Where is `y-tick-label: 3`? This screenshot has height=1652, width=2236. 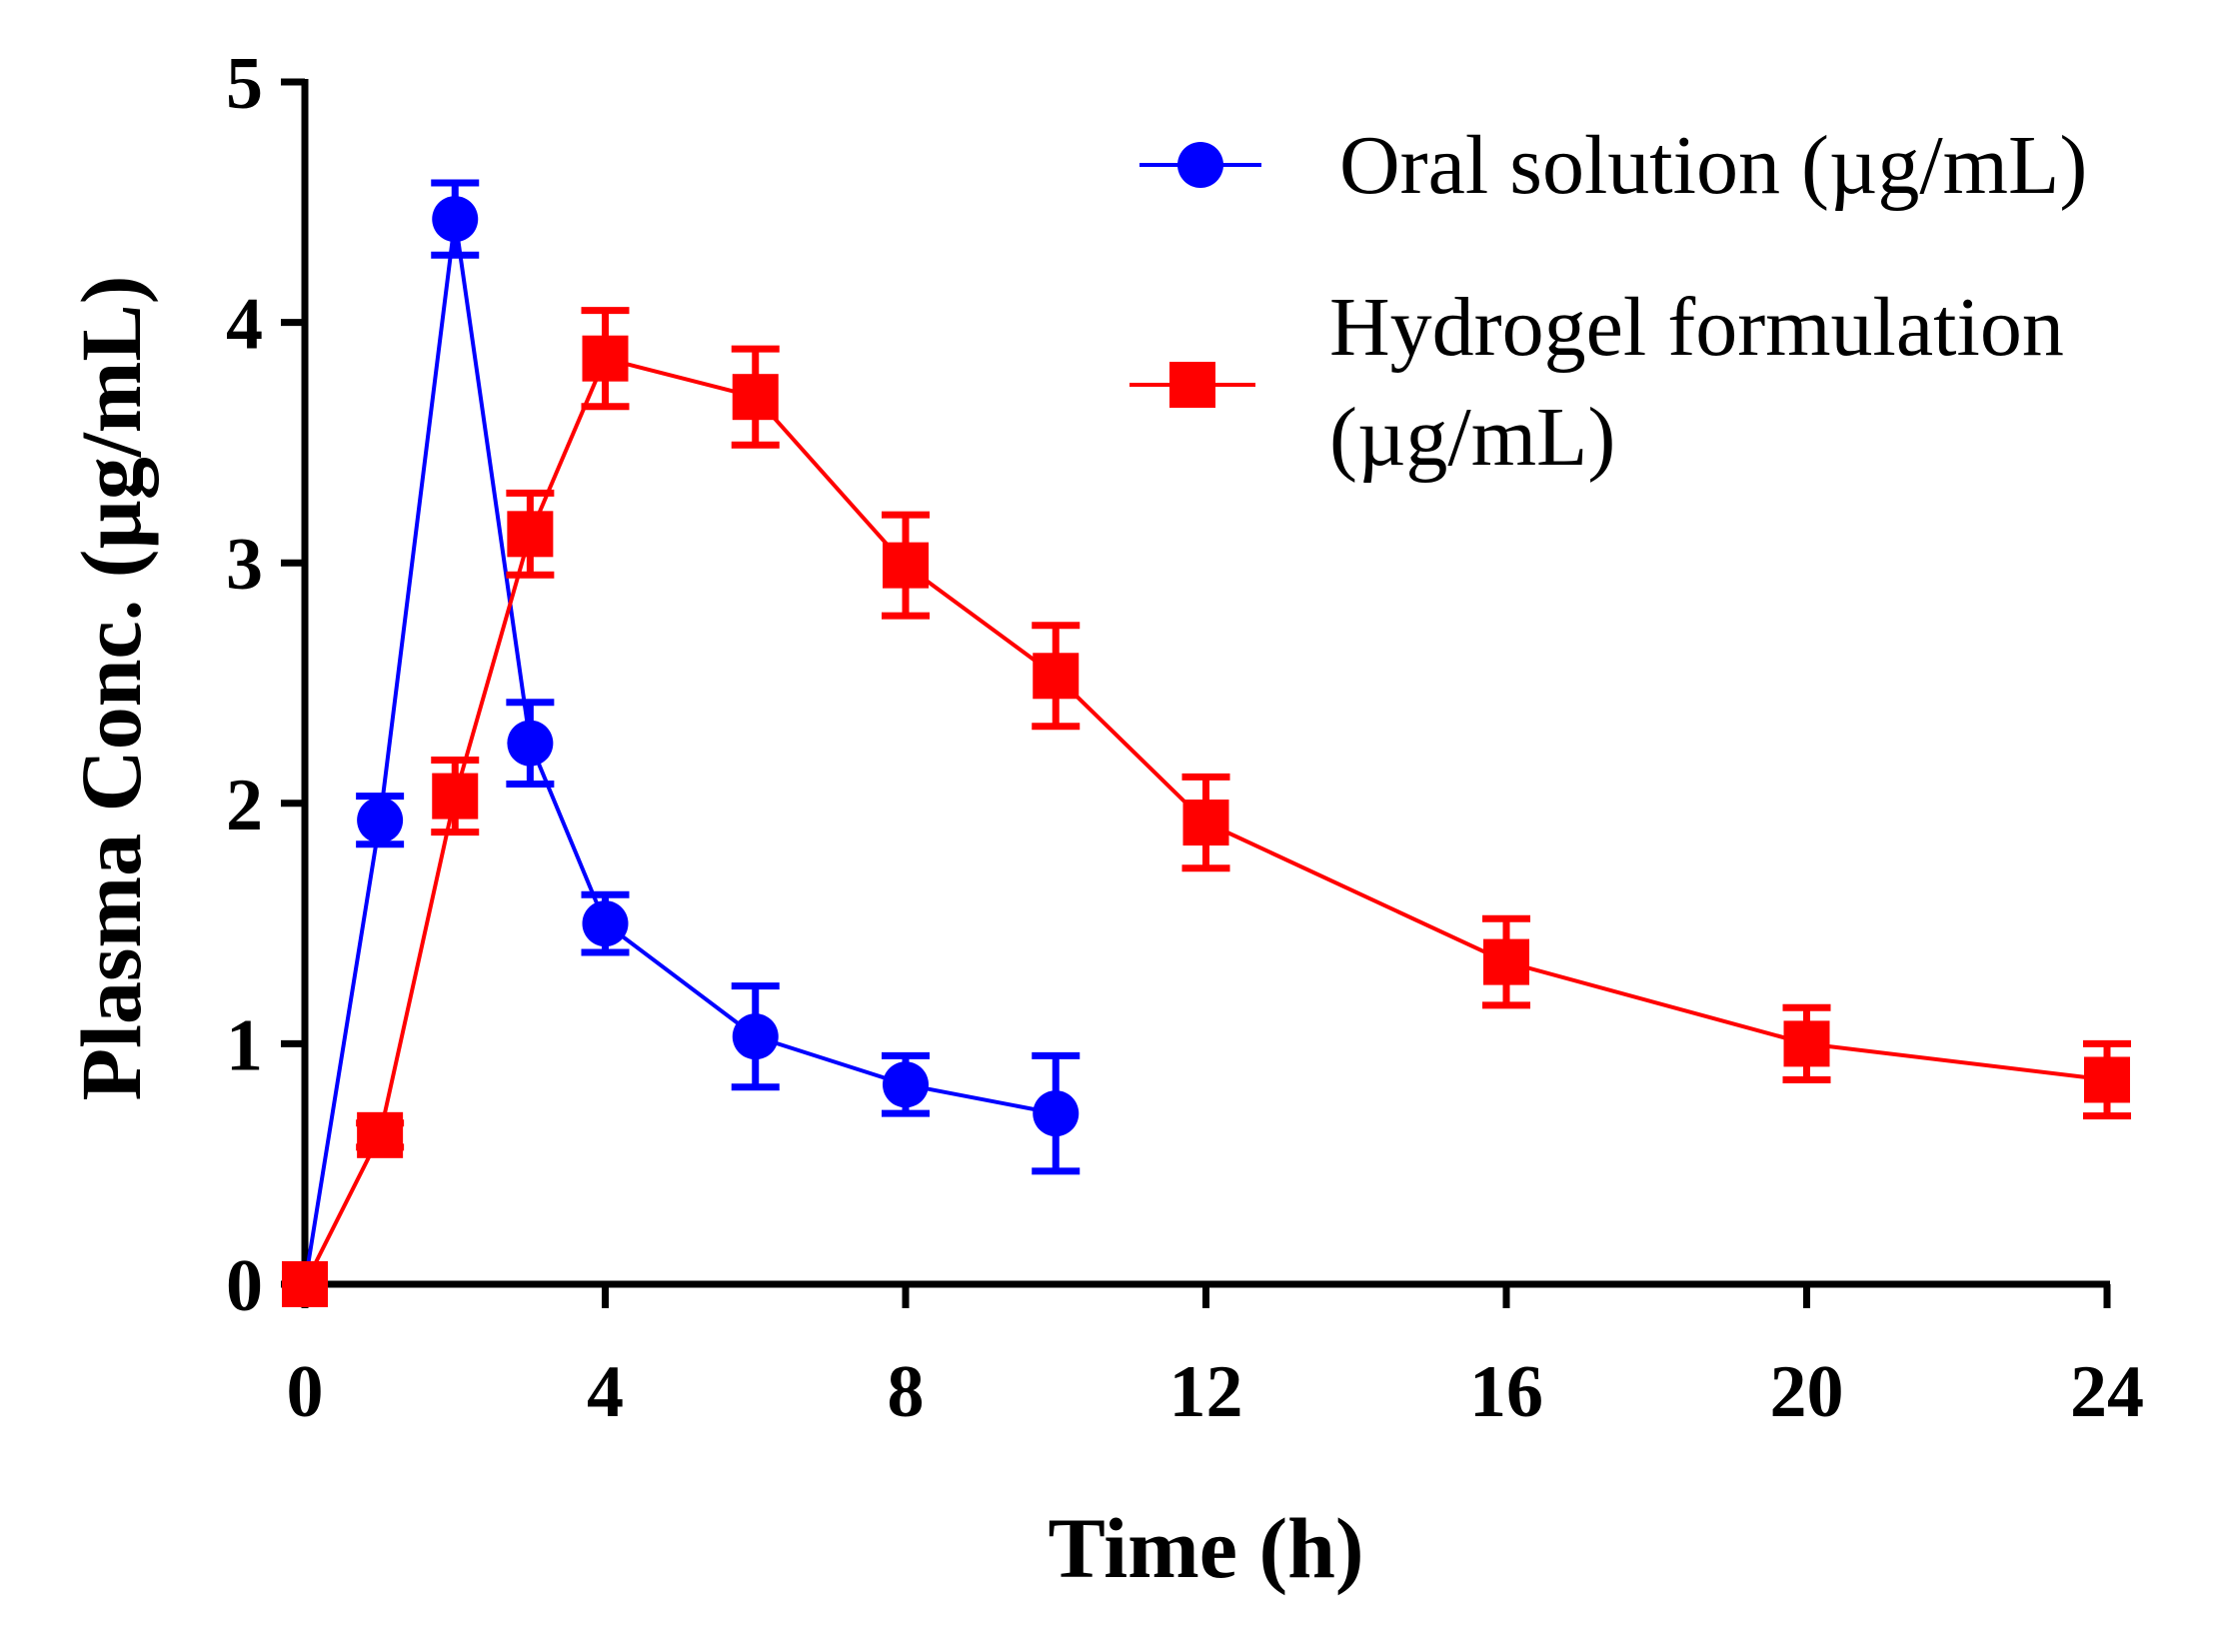
y-tick-label: 3 is located at coordinates (244, 565).